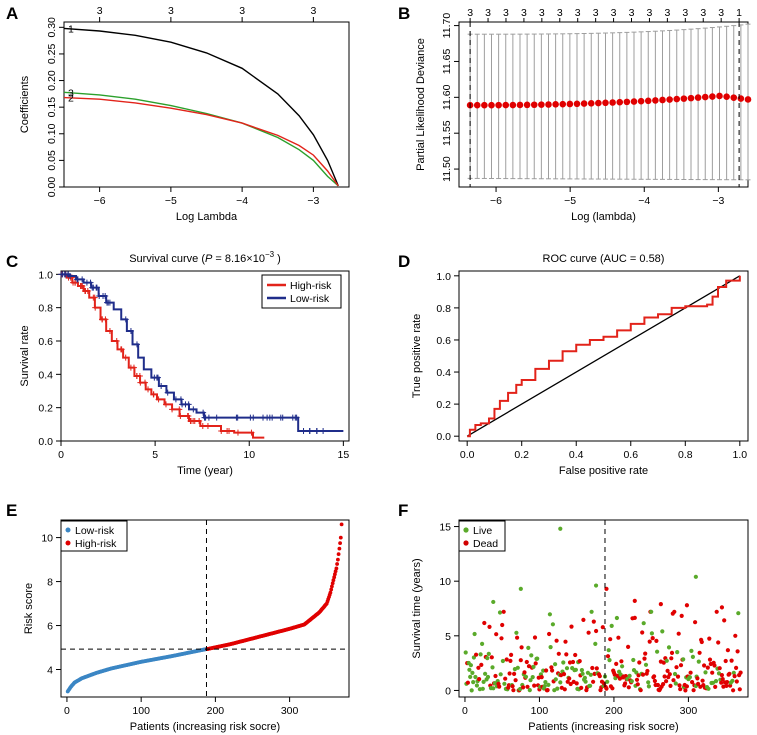 This screenshot has height=735, width=757. I want to click on panel-c-x-tick-label: 10, so click(249, 455).